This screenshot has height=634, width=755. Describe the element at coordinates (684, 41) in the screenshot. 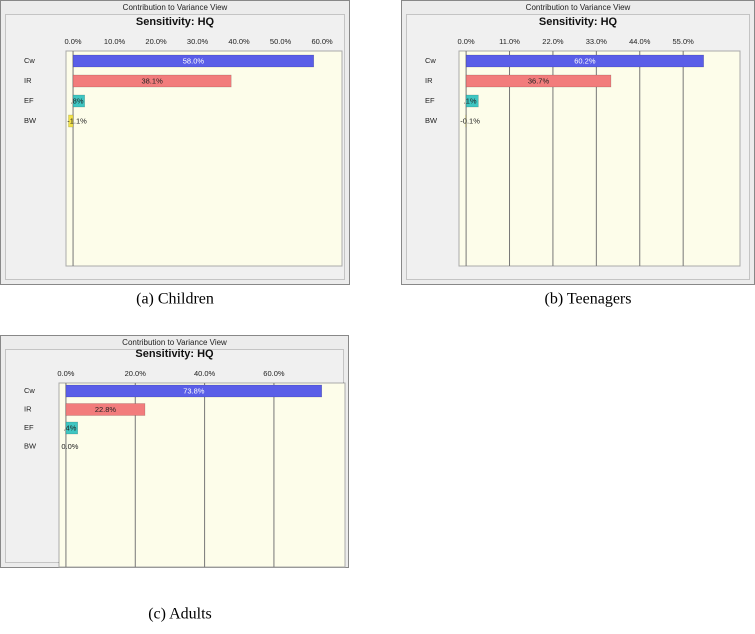

I see `x-tick-label: 55.0%` at that location.